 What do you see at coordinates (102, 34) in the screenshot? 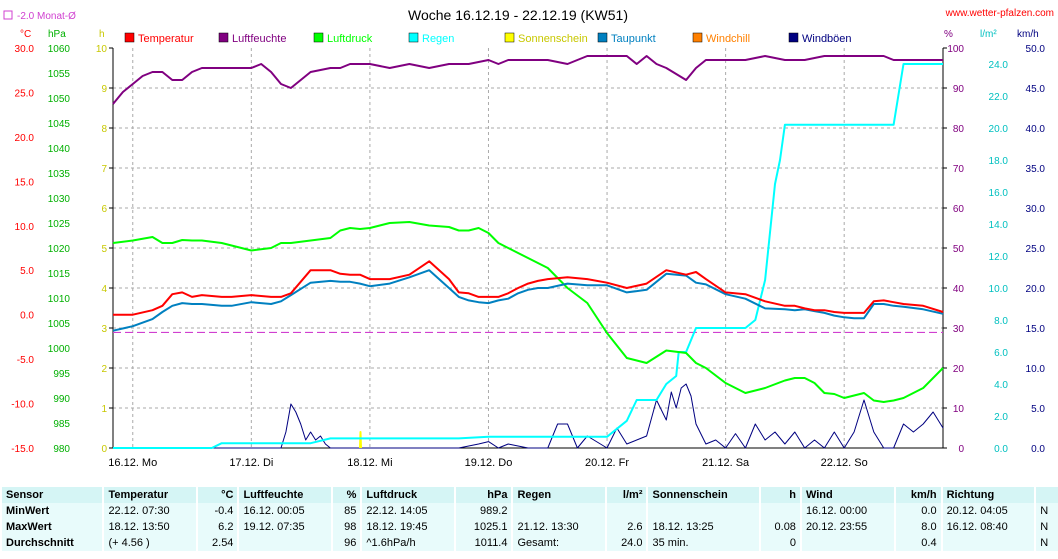
I see `sun-axis-unit: h` at bounding box center [102, 34].